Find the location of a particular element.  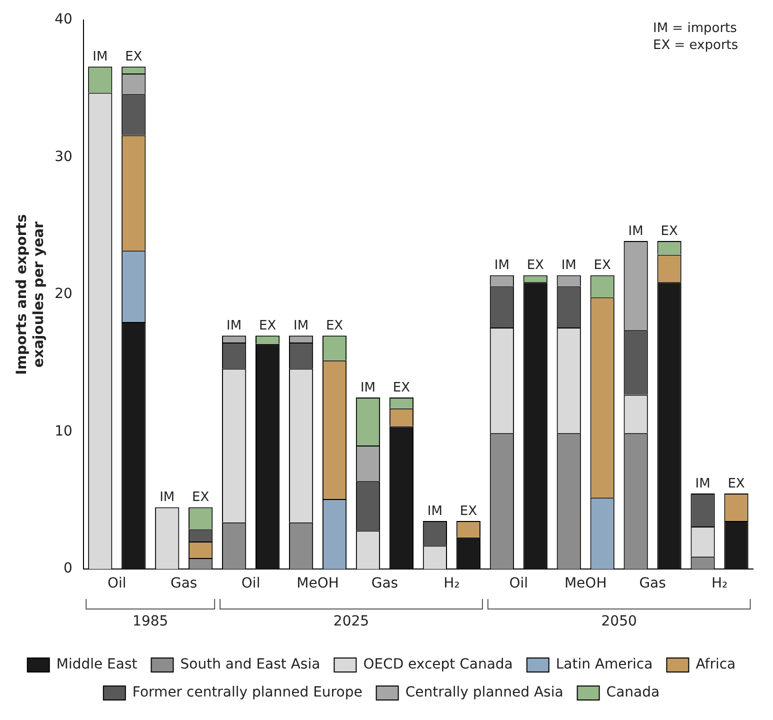

annotation: IM = imports is located at coordinates (695, 28).